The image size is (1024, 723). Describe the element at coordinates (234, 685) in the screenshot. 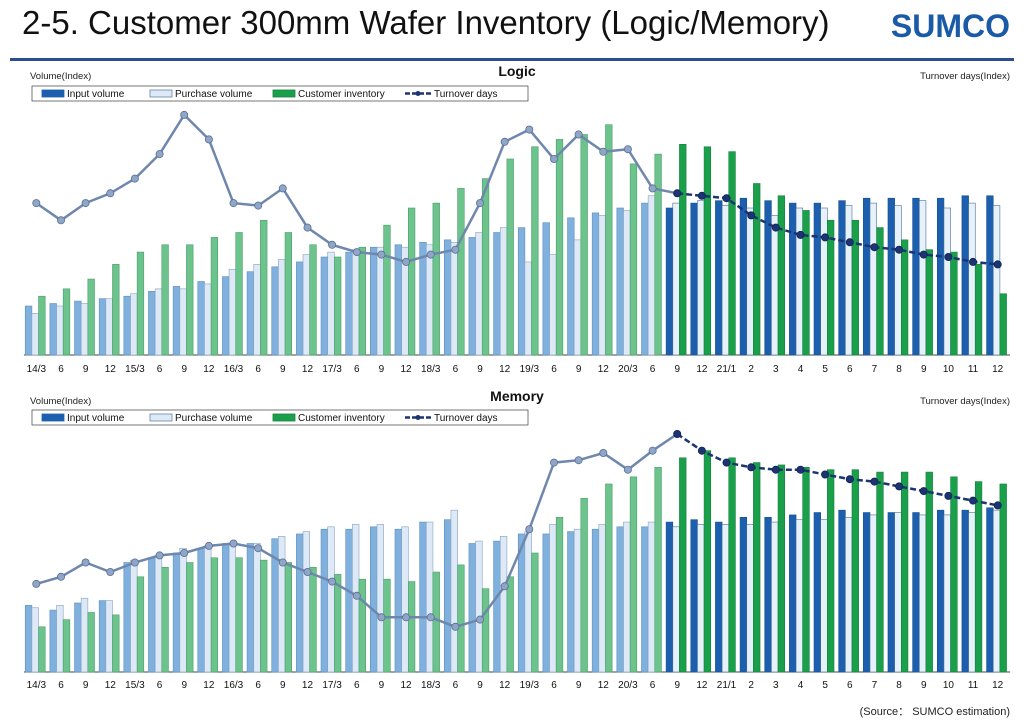

I see `x-tick-label: 16/3` at that location.